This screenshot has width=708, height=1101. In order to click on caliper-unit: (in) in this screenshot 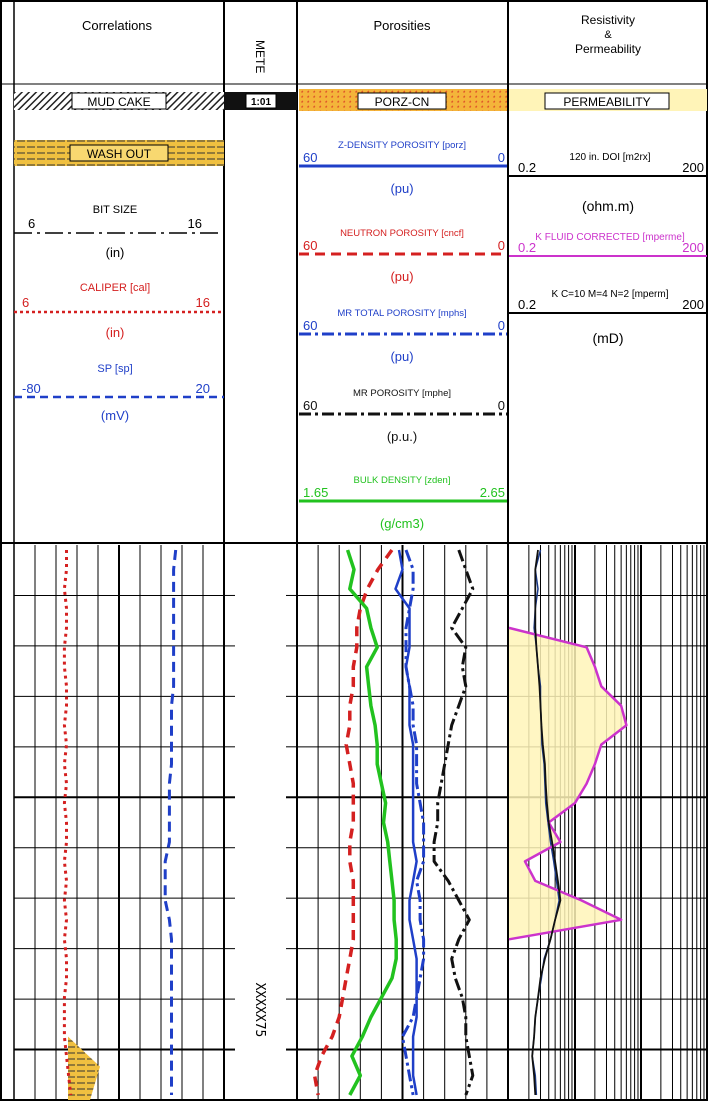, I will do `click(115, 332)`.